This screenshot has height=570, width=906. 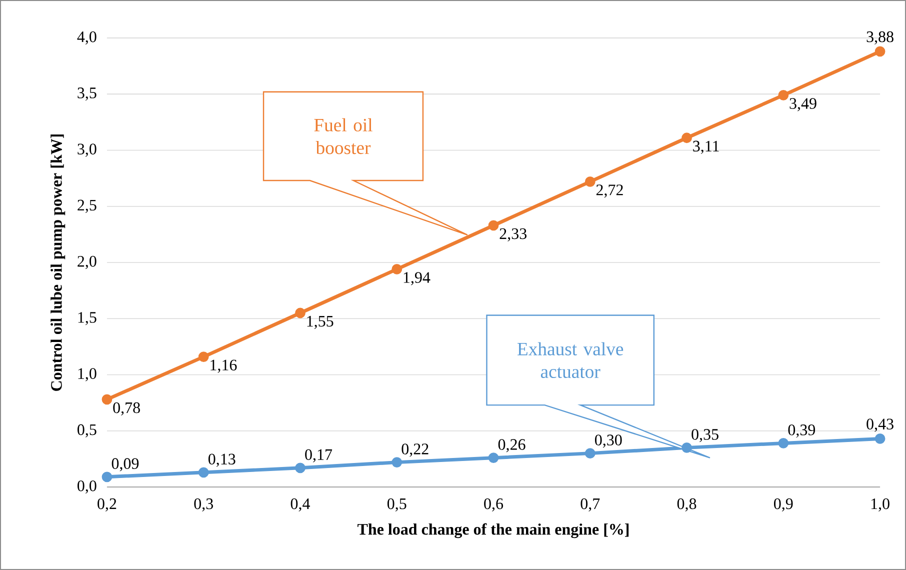 What do you see at coordinates (415, 450) in the screenshot?
I see `data-label: 0,22` at bounding box center [415, 450].